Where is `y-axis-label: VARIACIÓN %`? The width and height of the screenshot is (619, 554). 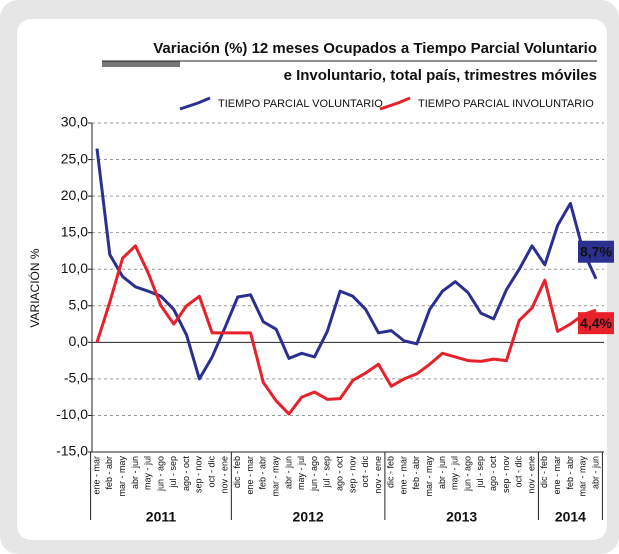 y-axis-label: VARIACIÓN % is located at coordinates (34, 287).